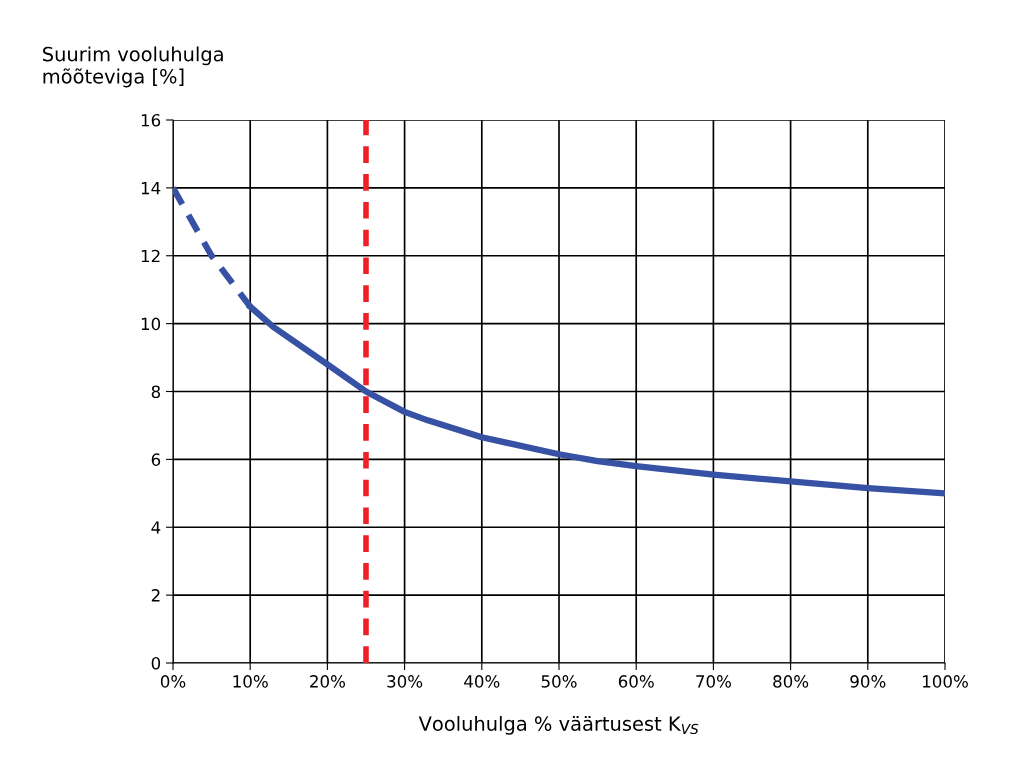 This screenshot has height=758, width=1027. What do you see at coordinates (791, 681) in the screenshot?
I see `x-tick-label: 80%` at bounding box center [791, 681].